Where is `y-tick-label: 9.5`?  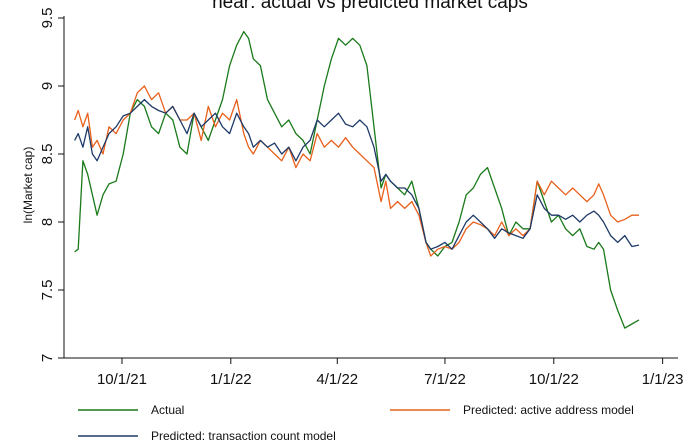 y-tick-label: 9.5 is located at coordinates (47, 18).